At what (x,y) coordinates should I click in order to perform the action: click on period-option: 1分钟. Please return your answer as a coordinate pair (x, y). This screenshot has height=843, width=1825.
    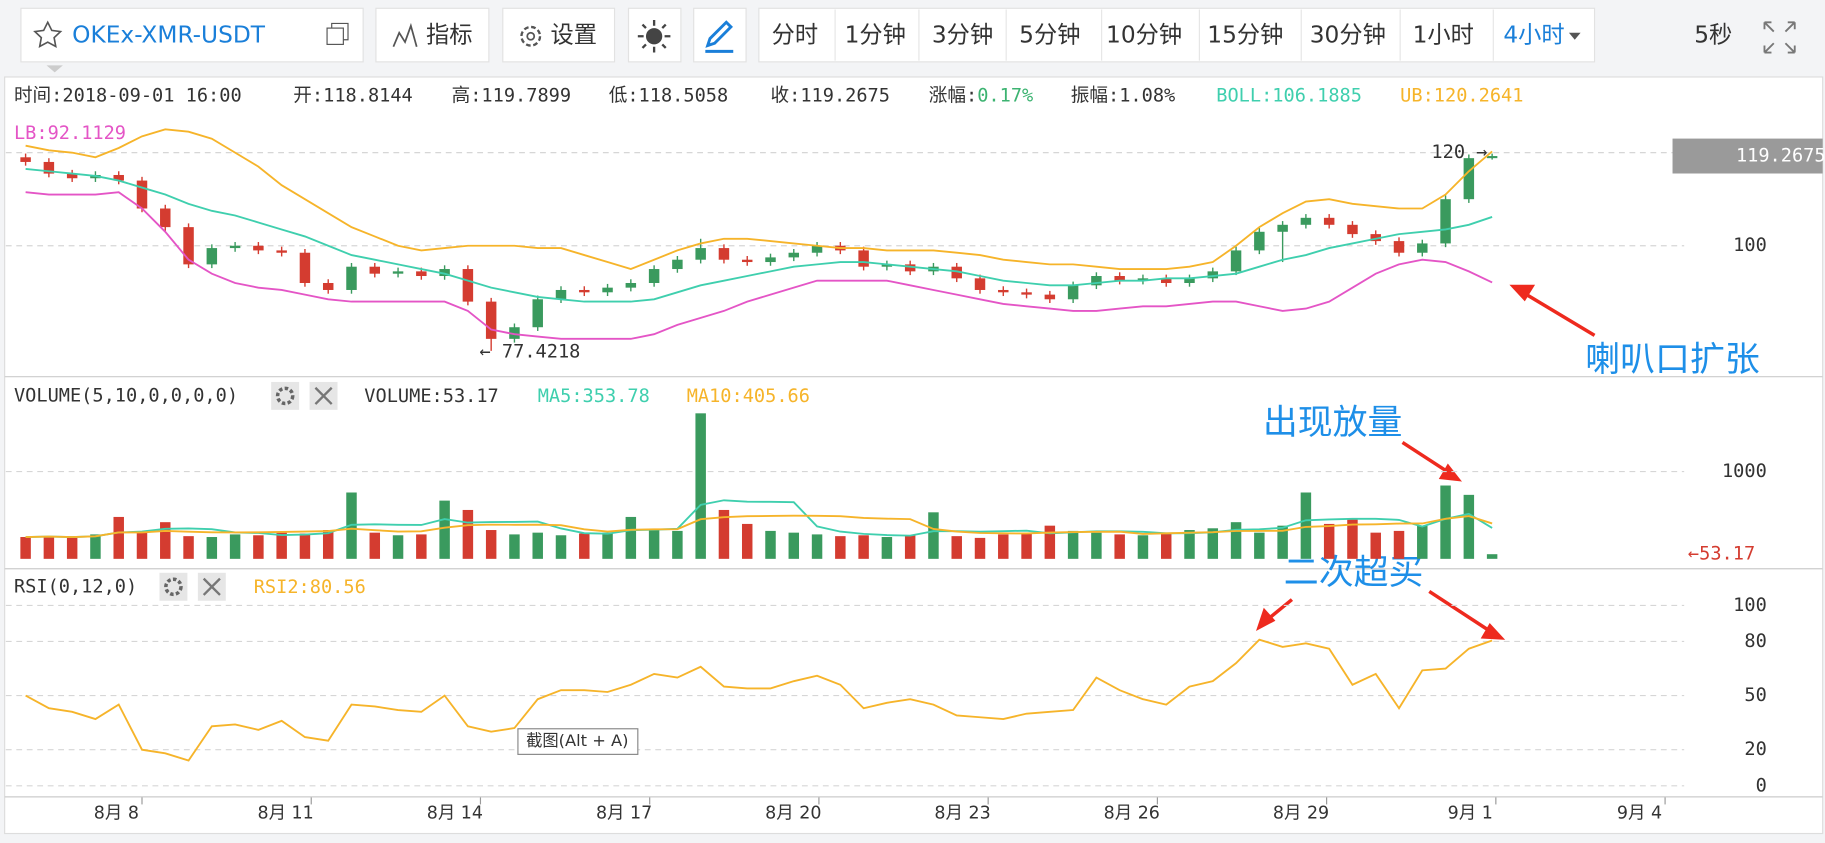
    Looking at the image, I should click on (875, 35).